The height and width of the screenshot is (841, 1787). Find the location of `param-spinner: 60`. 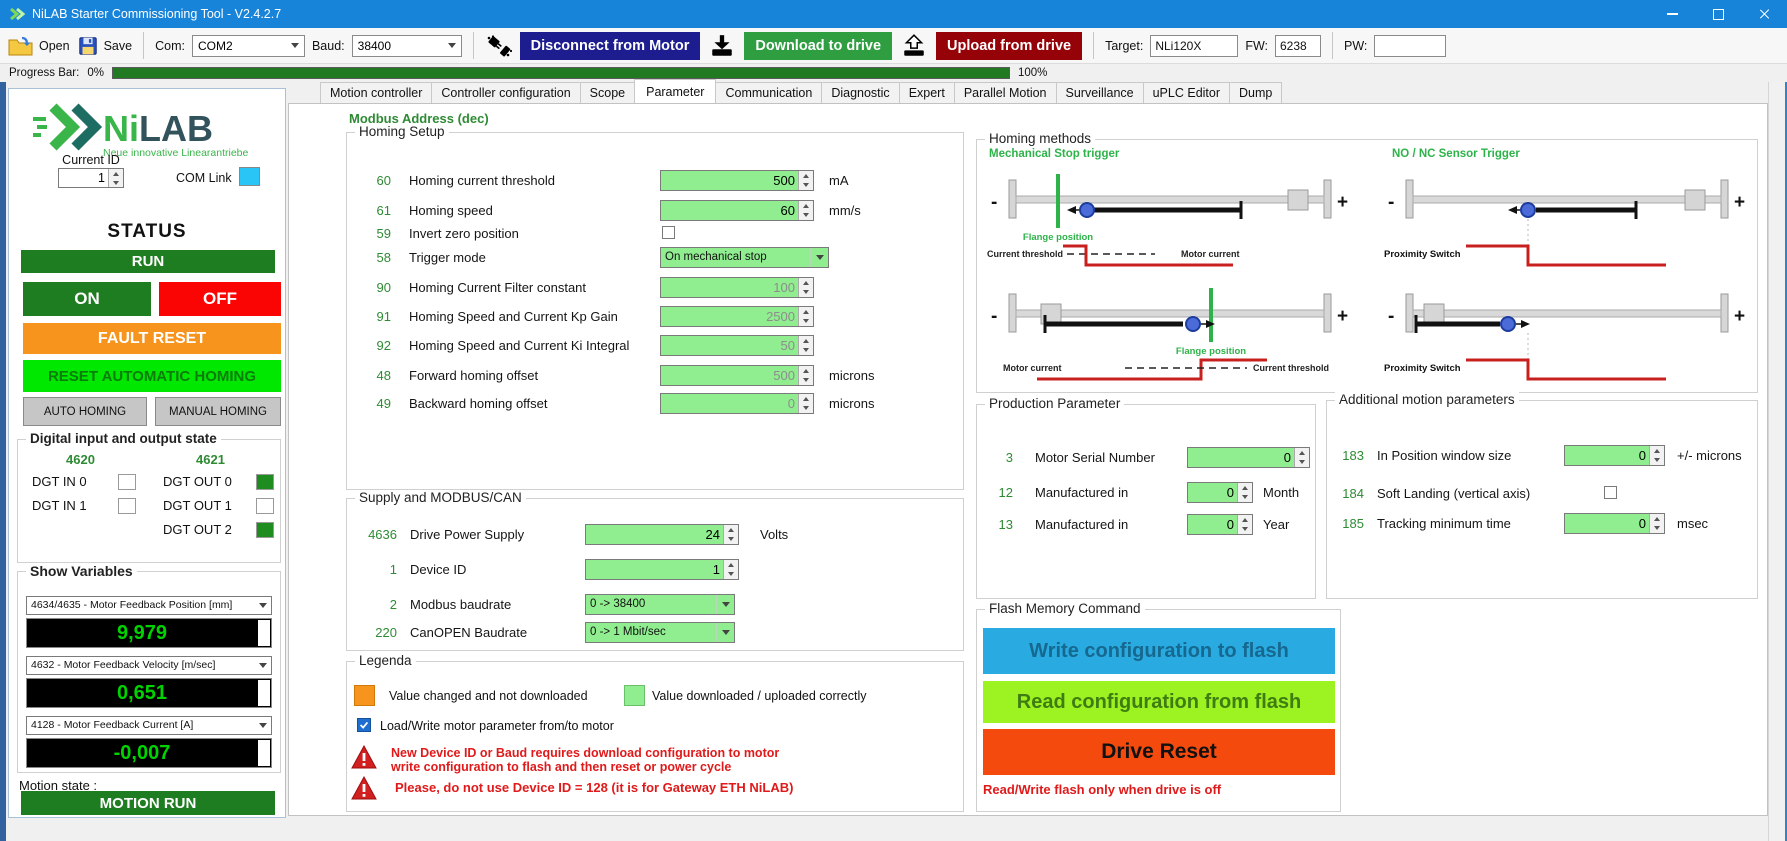

param-spinner: 60 is located at coordinates (737, 210).